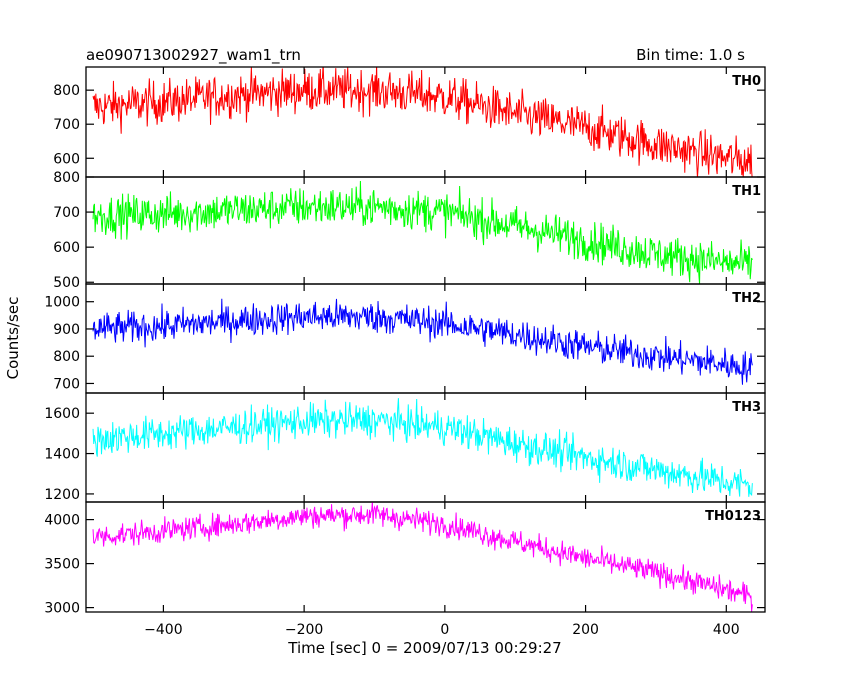 This screenshot has height=680, width=850. I want to click on y-axis-label: Counts/sec, so click(13, 338).